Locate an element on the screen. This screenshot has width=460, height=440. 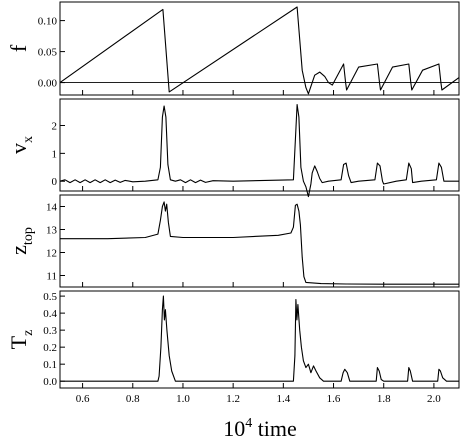
x-axis-label-exponent: 4 is located at coordinates (248, 423).